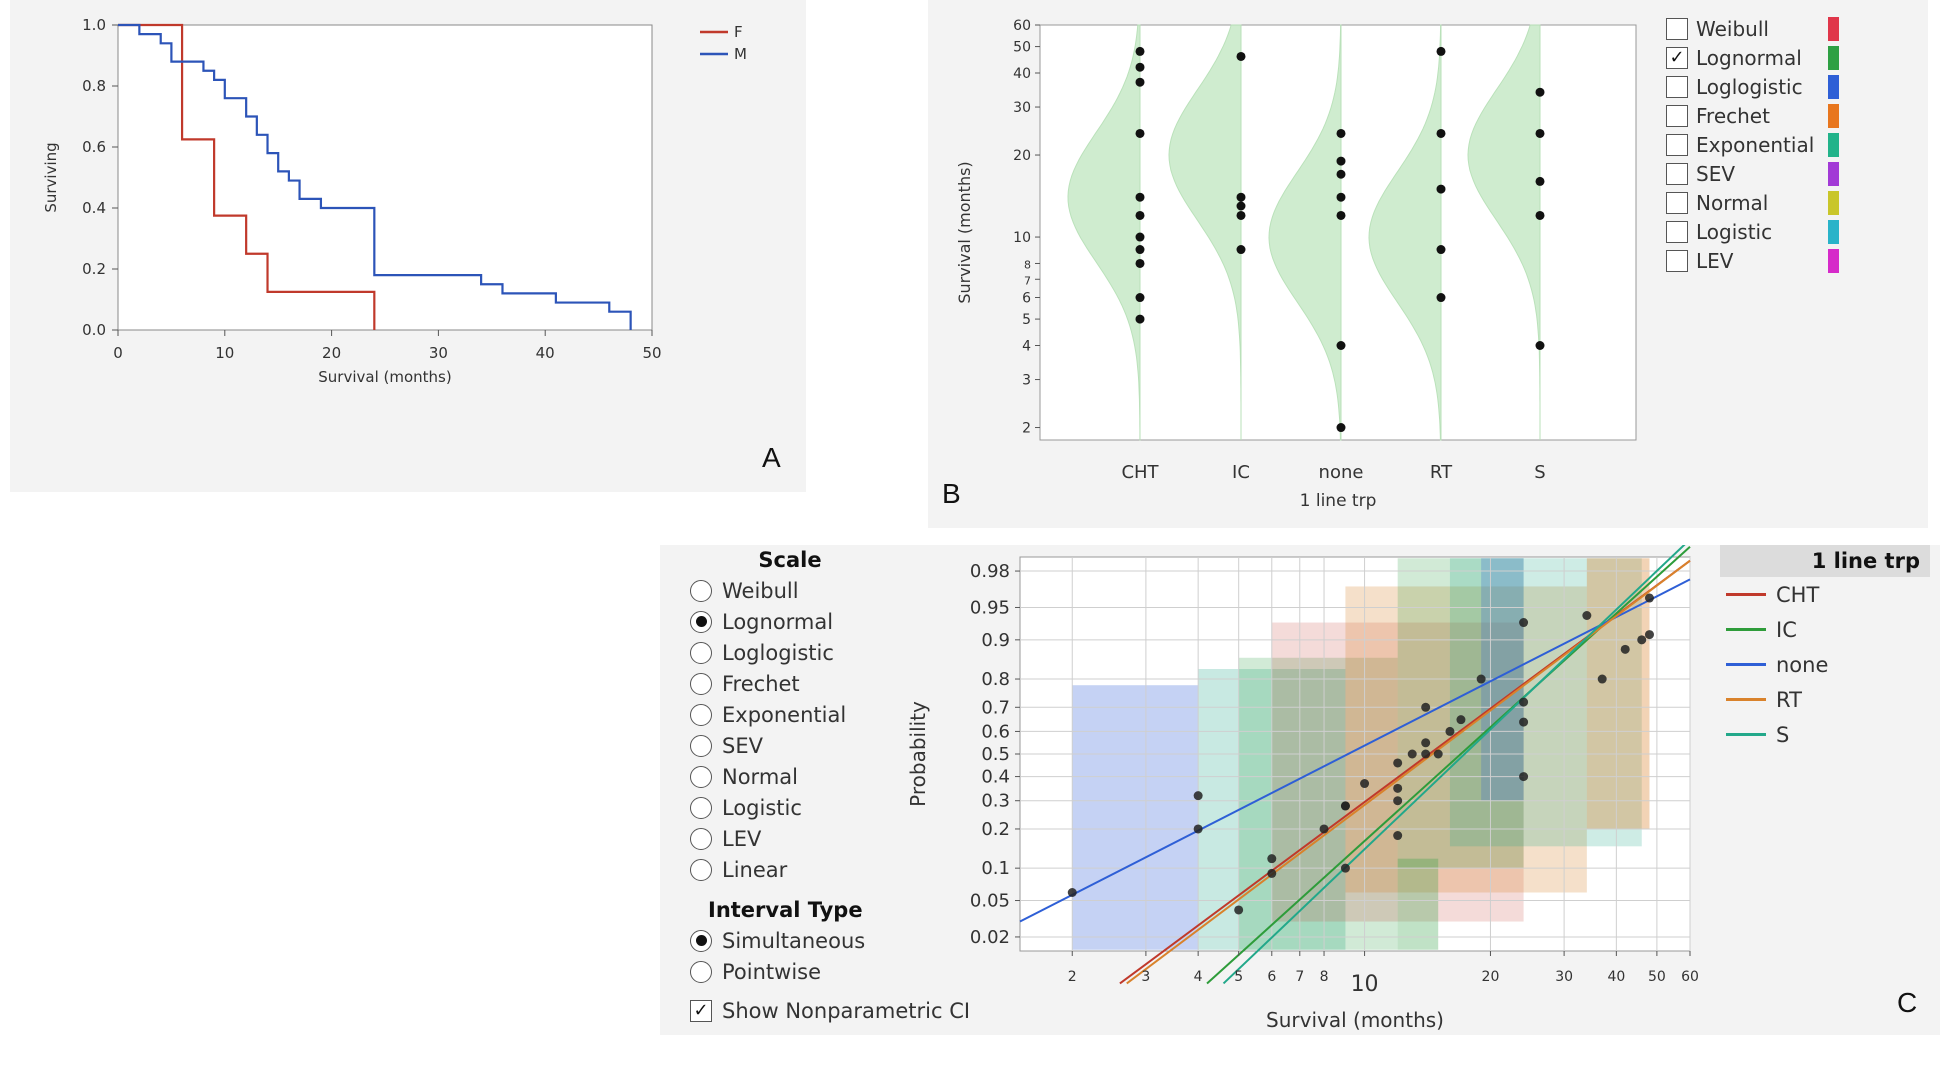  Describe the element at coordinates (1786, 57) in the screenshot. I see `distribution-option-lognormal: ✓ Lognormal` at that location.